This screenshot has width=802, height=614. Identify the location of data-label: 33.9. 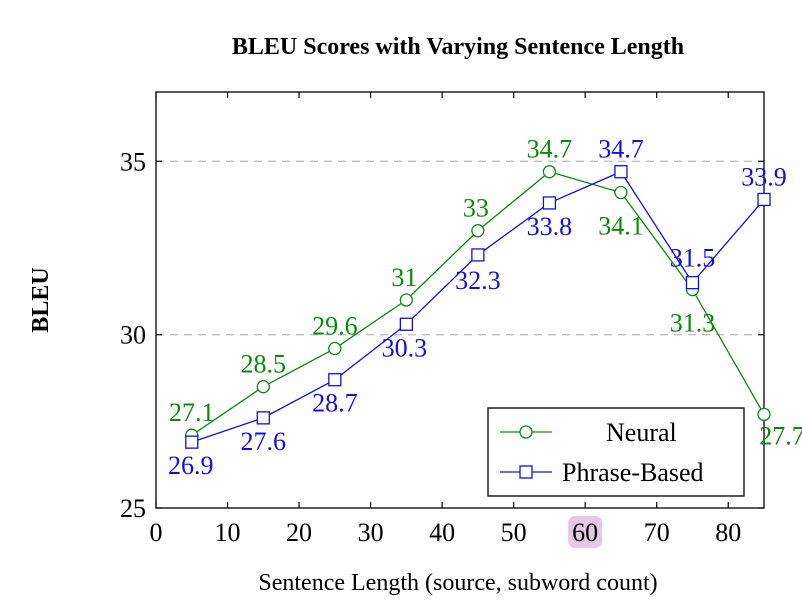
(764, 176).